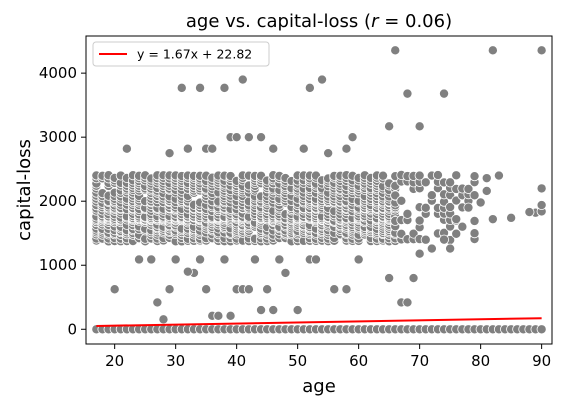 This screenshot has height=405, width=561. I want to click on legend-label: y = 1.67x + 22.82, so click(194, 54).